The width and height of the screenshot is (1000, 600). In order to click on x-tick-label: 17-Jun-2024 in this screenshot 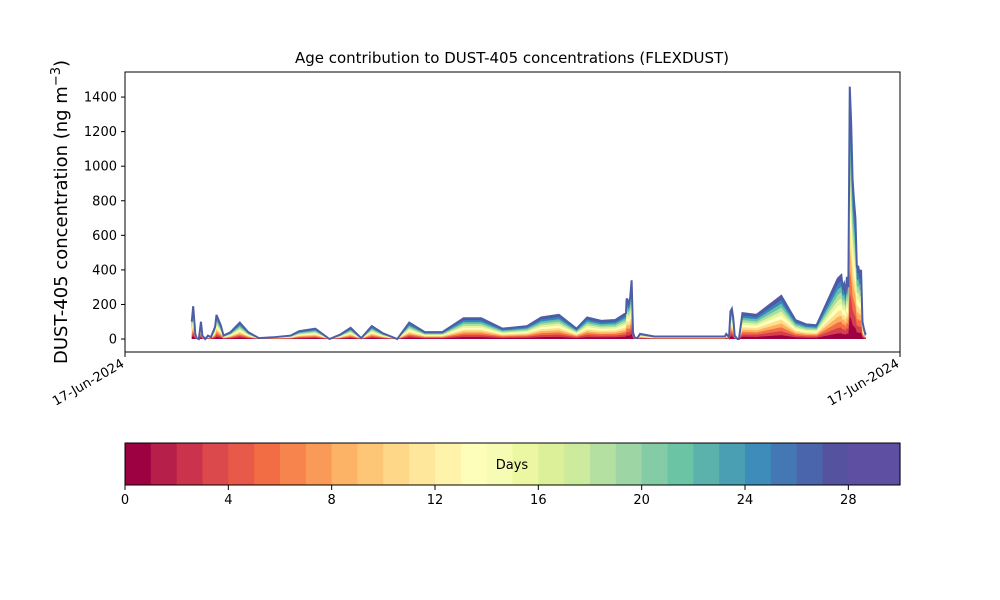, I will do `click(863, 382)`.